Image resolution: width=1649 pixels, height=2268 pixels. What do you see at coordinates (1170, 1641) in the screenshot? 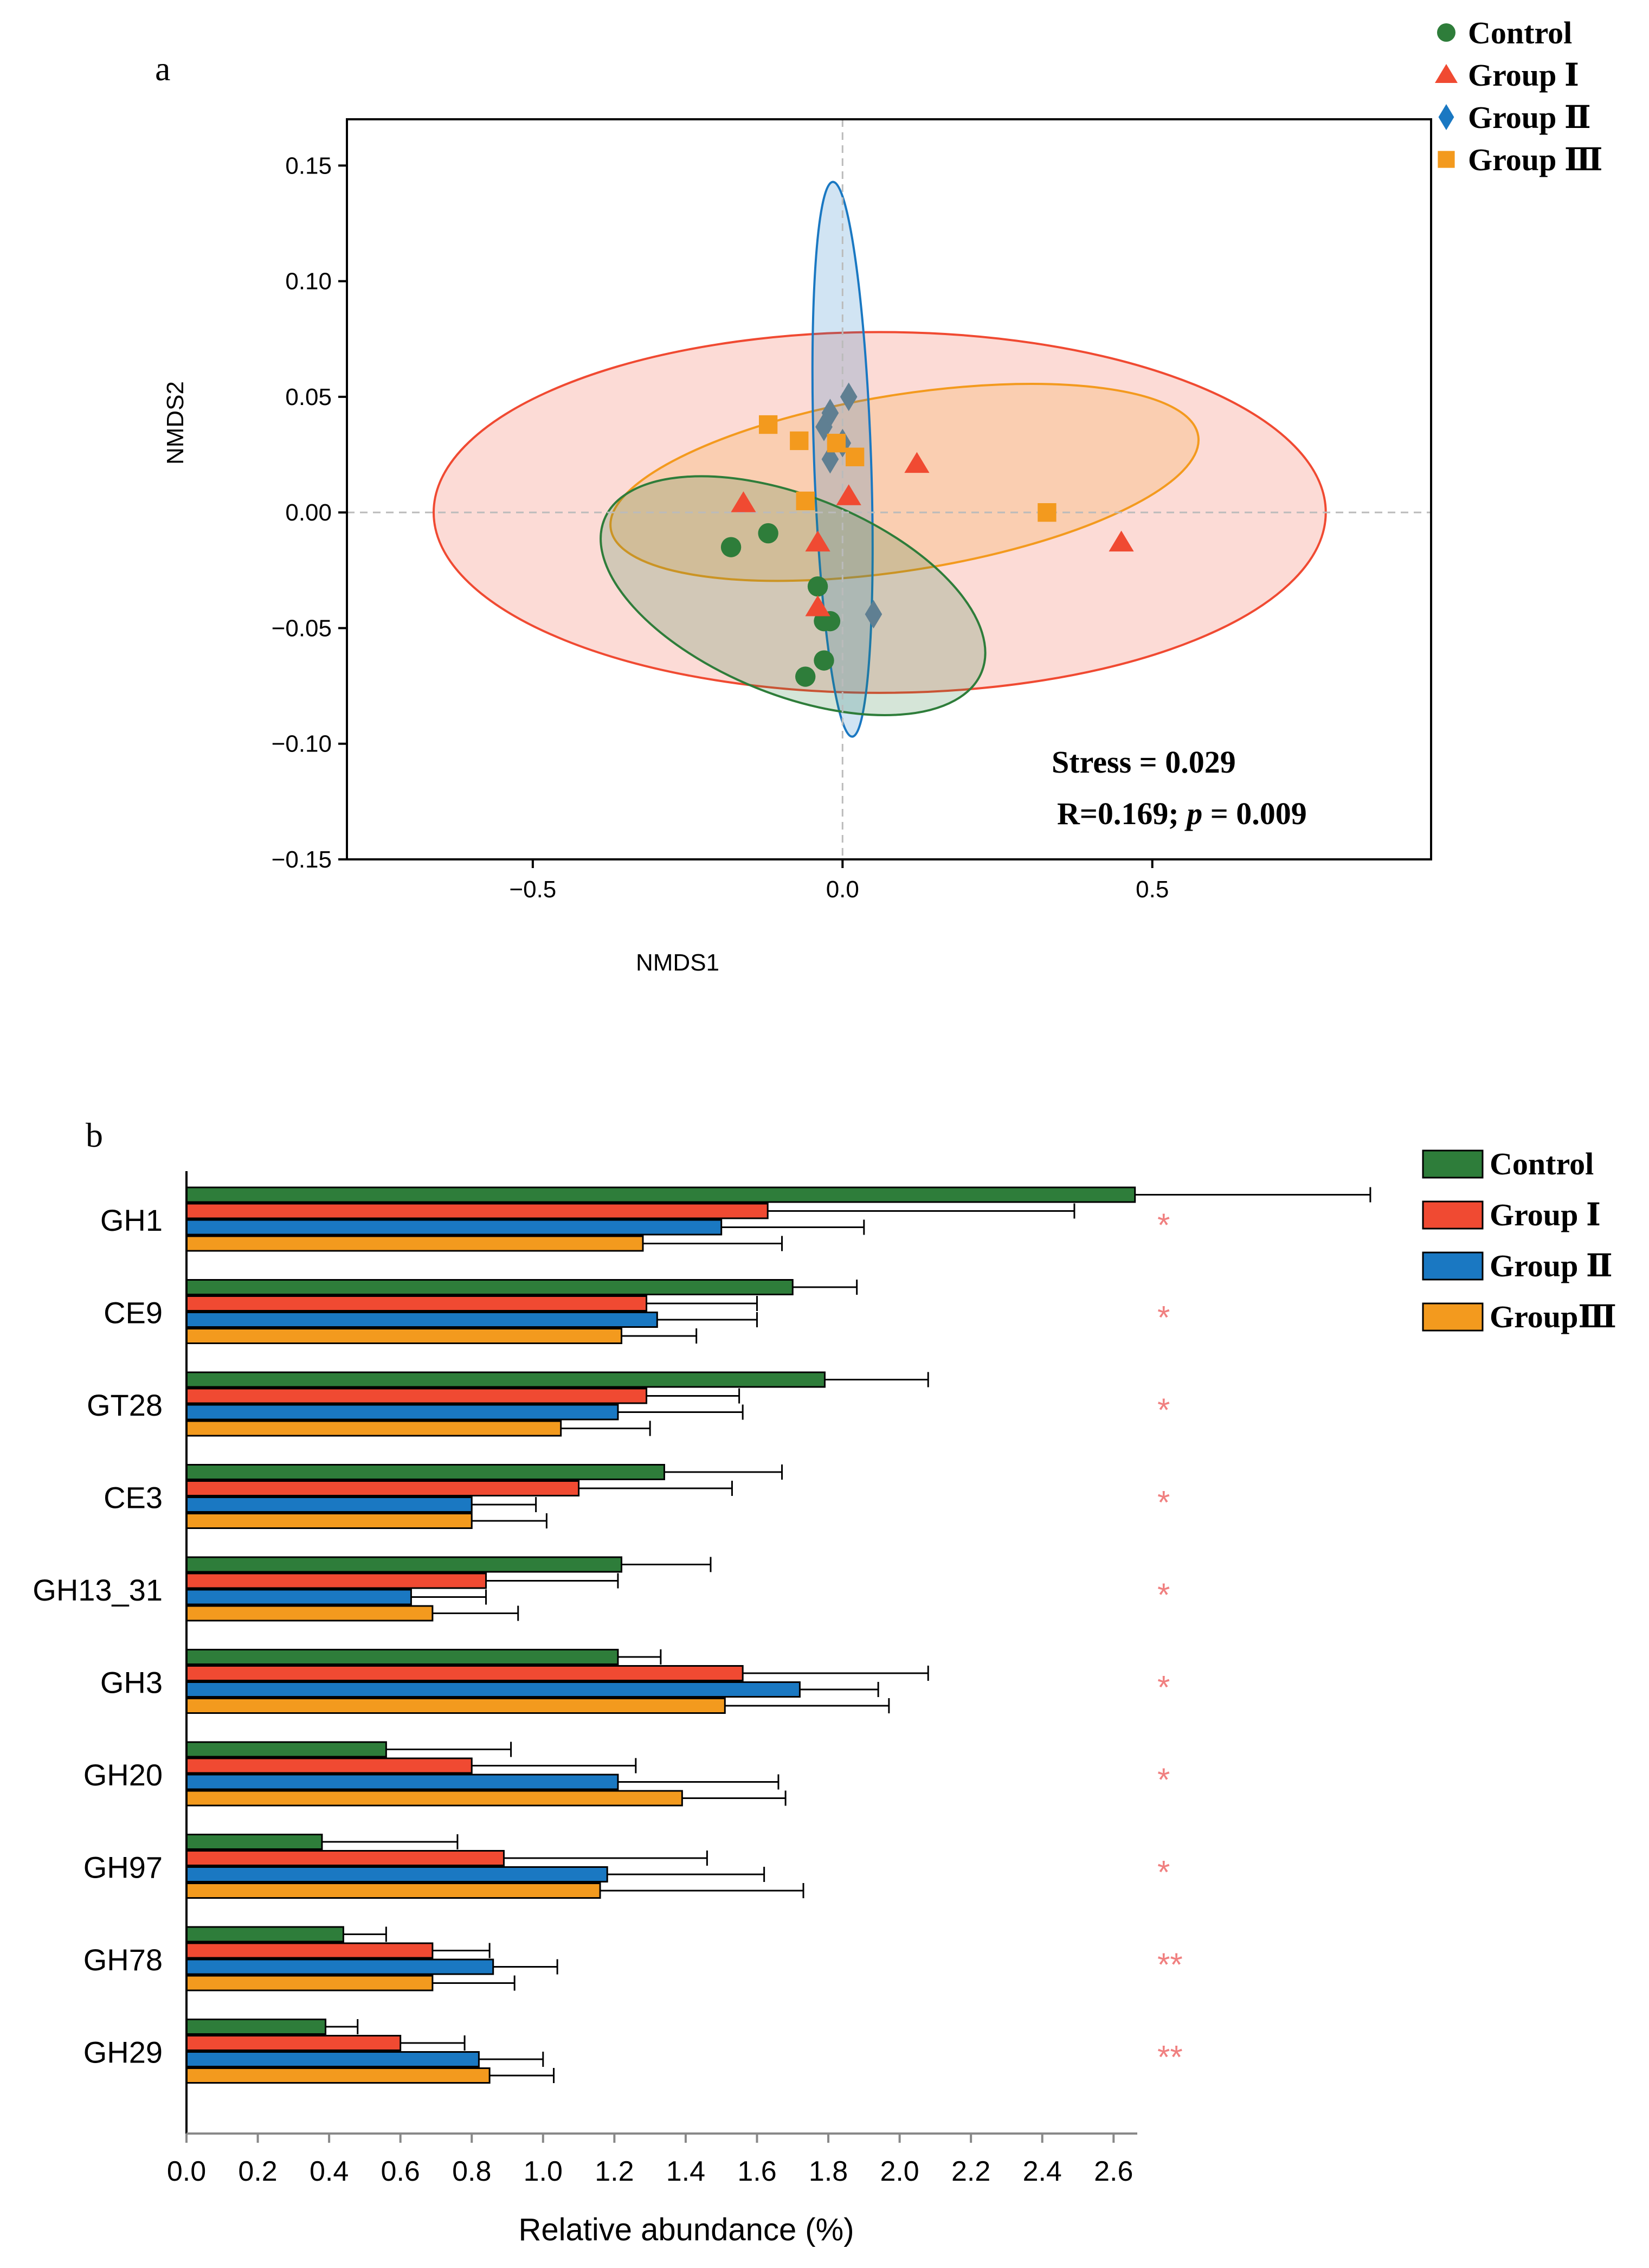
I see `significance-markers: ************` at bounding box center [1170, 1641].